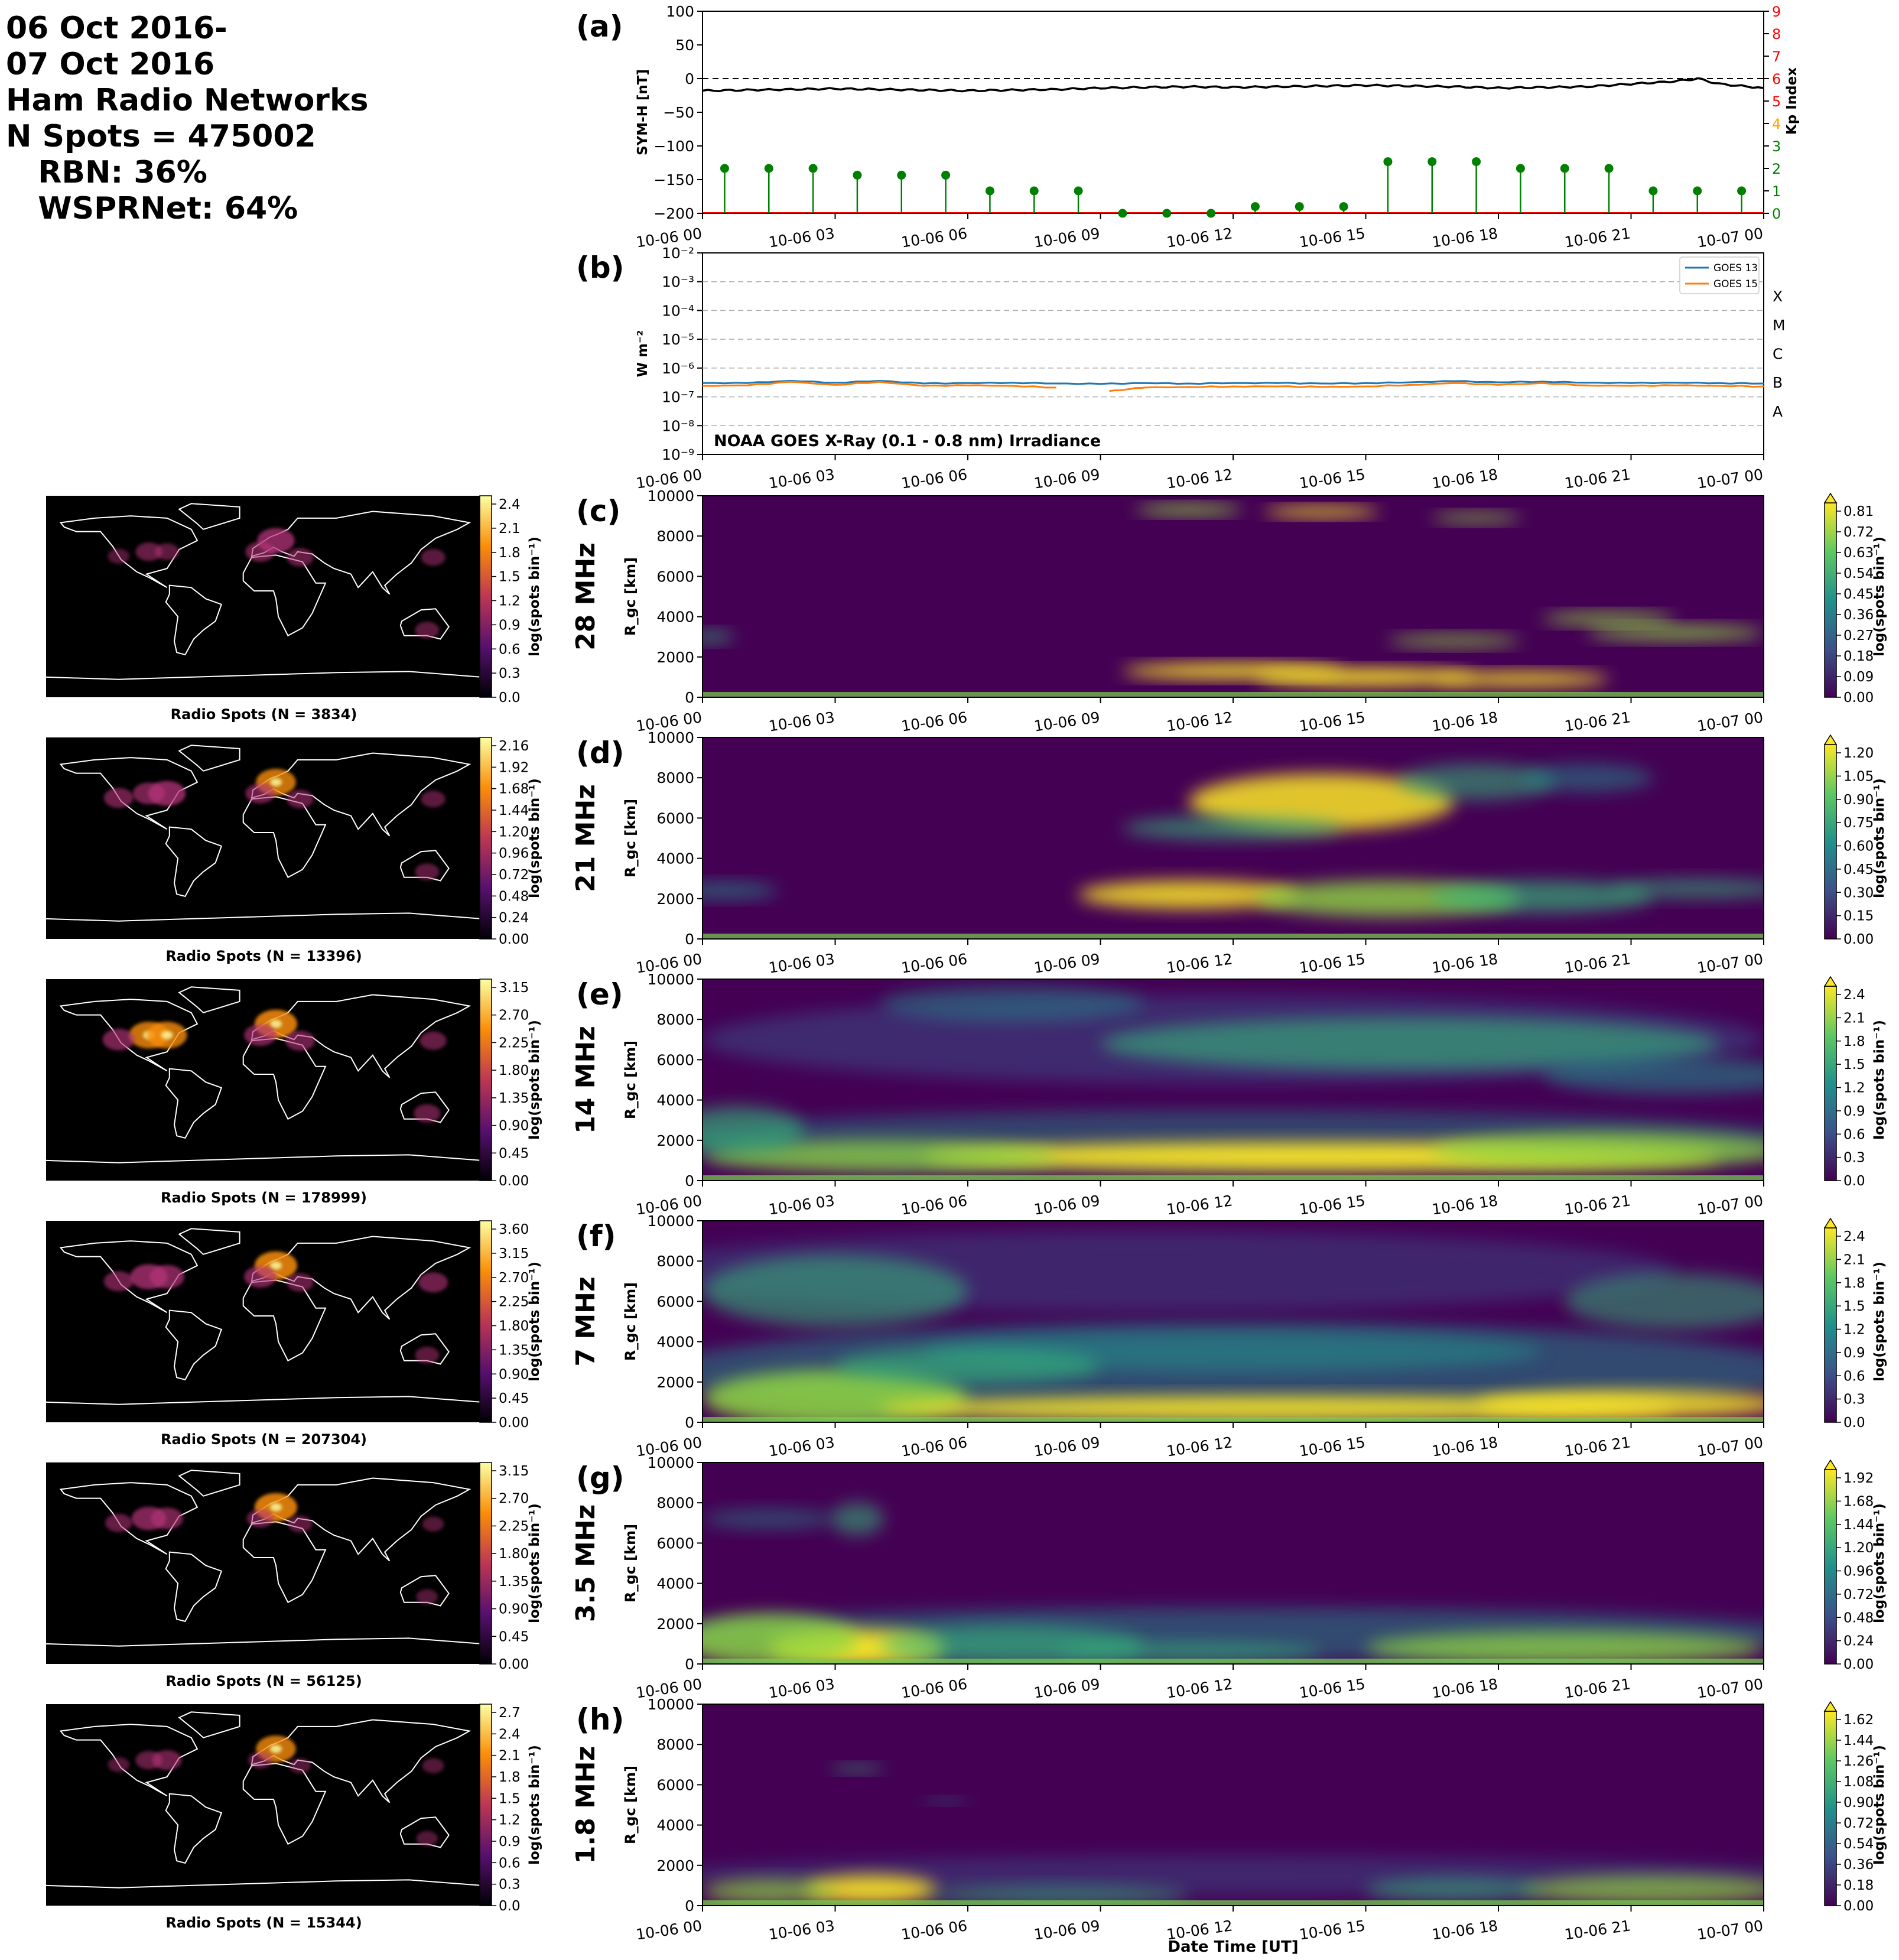 The height and width of the screenshot is (1960, 1899). Describe the element at coordinates (1776, 101) in the screenshot. I see `kp-ytick-label: 5` at that location.